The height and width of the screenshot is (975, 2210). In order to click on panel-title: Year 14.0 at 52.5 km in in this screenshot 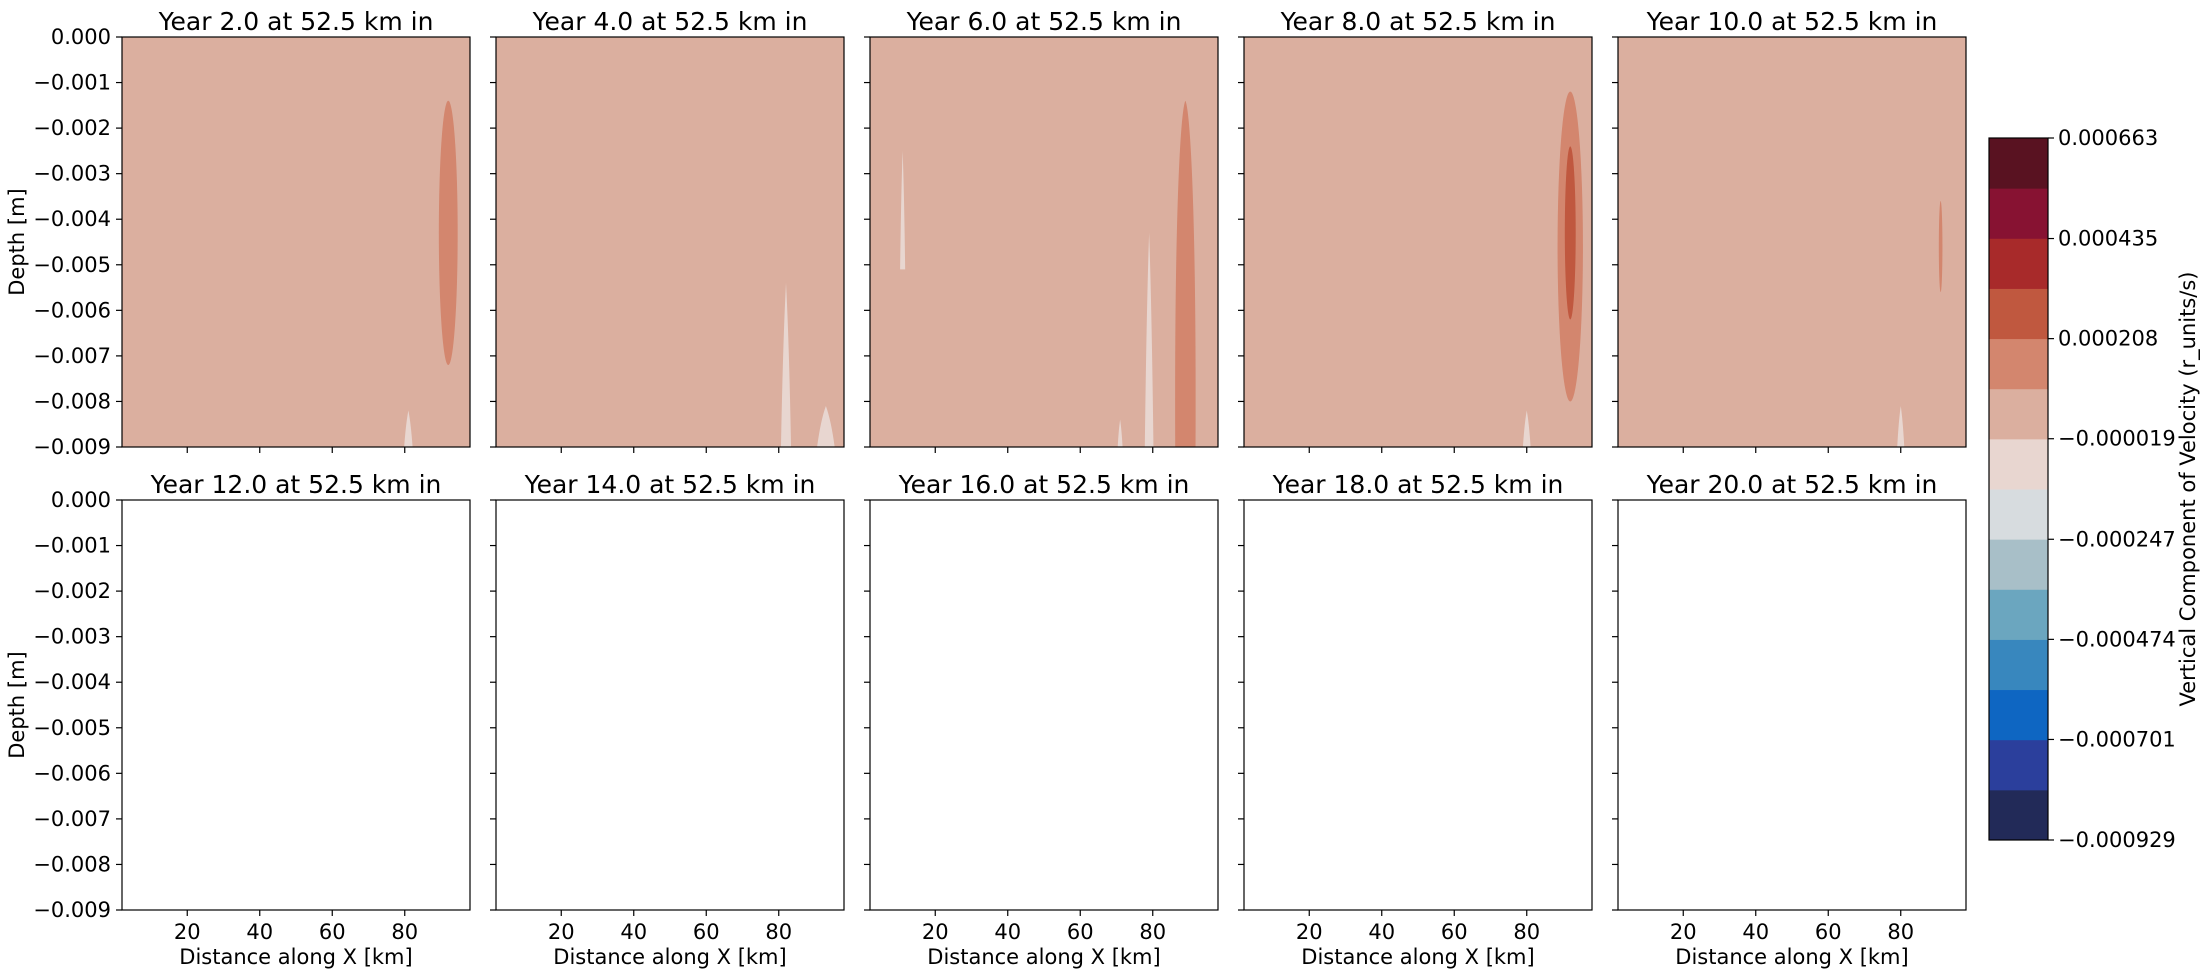, I will do `click(670, 484)`.